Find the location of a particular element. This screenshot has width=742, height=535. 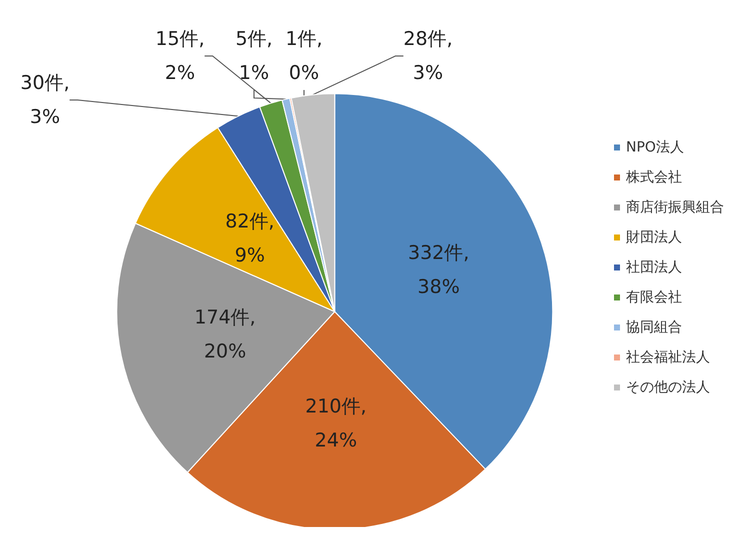

data-label: 174件, 20% is located at coordinates (225, 334).